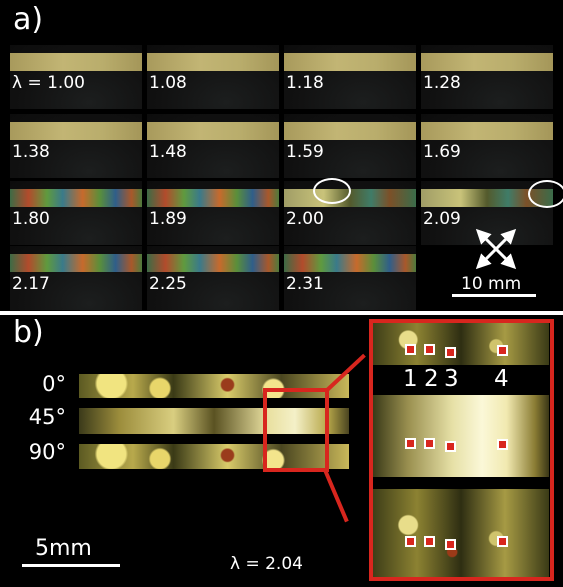 This screenshot has width=563, height=587. What do you see at coordinates (168, 152) in the screenshot?
I see `stretch-ratio-label: 1.48` at bounding box center [168, 152].